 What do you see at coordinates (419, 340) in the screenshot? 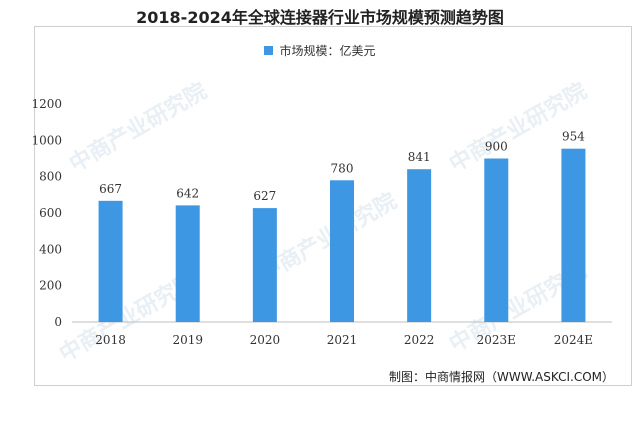
I see `x-tick-label: 2022` at bounding box center [419, 340].